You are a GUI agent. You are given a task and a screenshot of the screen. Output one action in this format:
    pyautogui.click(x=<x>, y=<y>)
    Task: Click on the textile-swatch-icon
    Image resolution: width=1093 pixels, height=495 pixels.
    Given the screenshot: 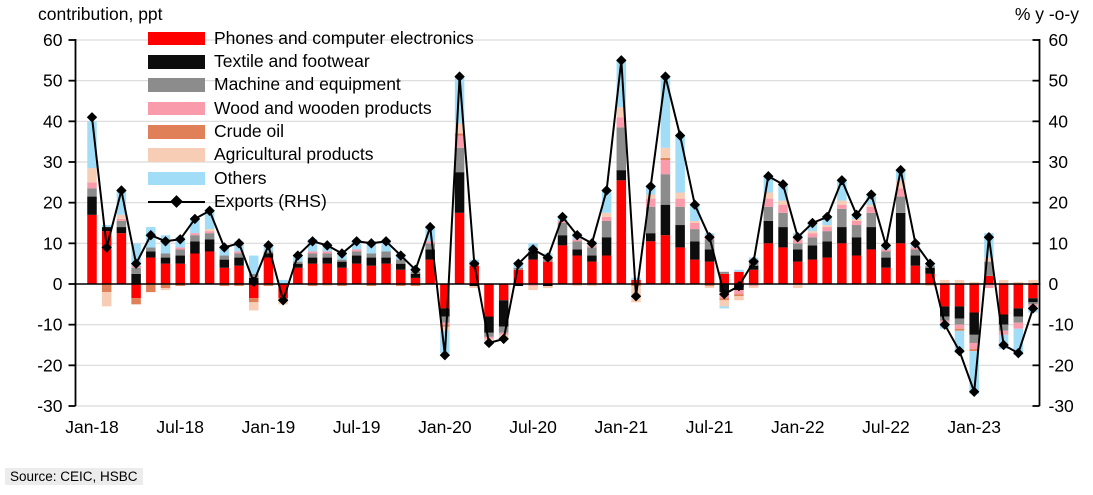 What is the action you would take?
    pyautogui.click(x=176, y=62)
    